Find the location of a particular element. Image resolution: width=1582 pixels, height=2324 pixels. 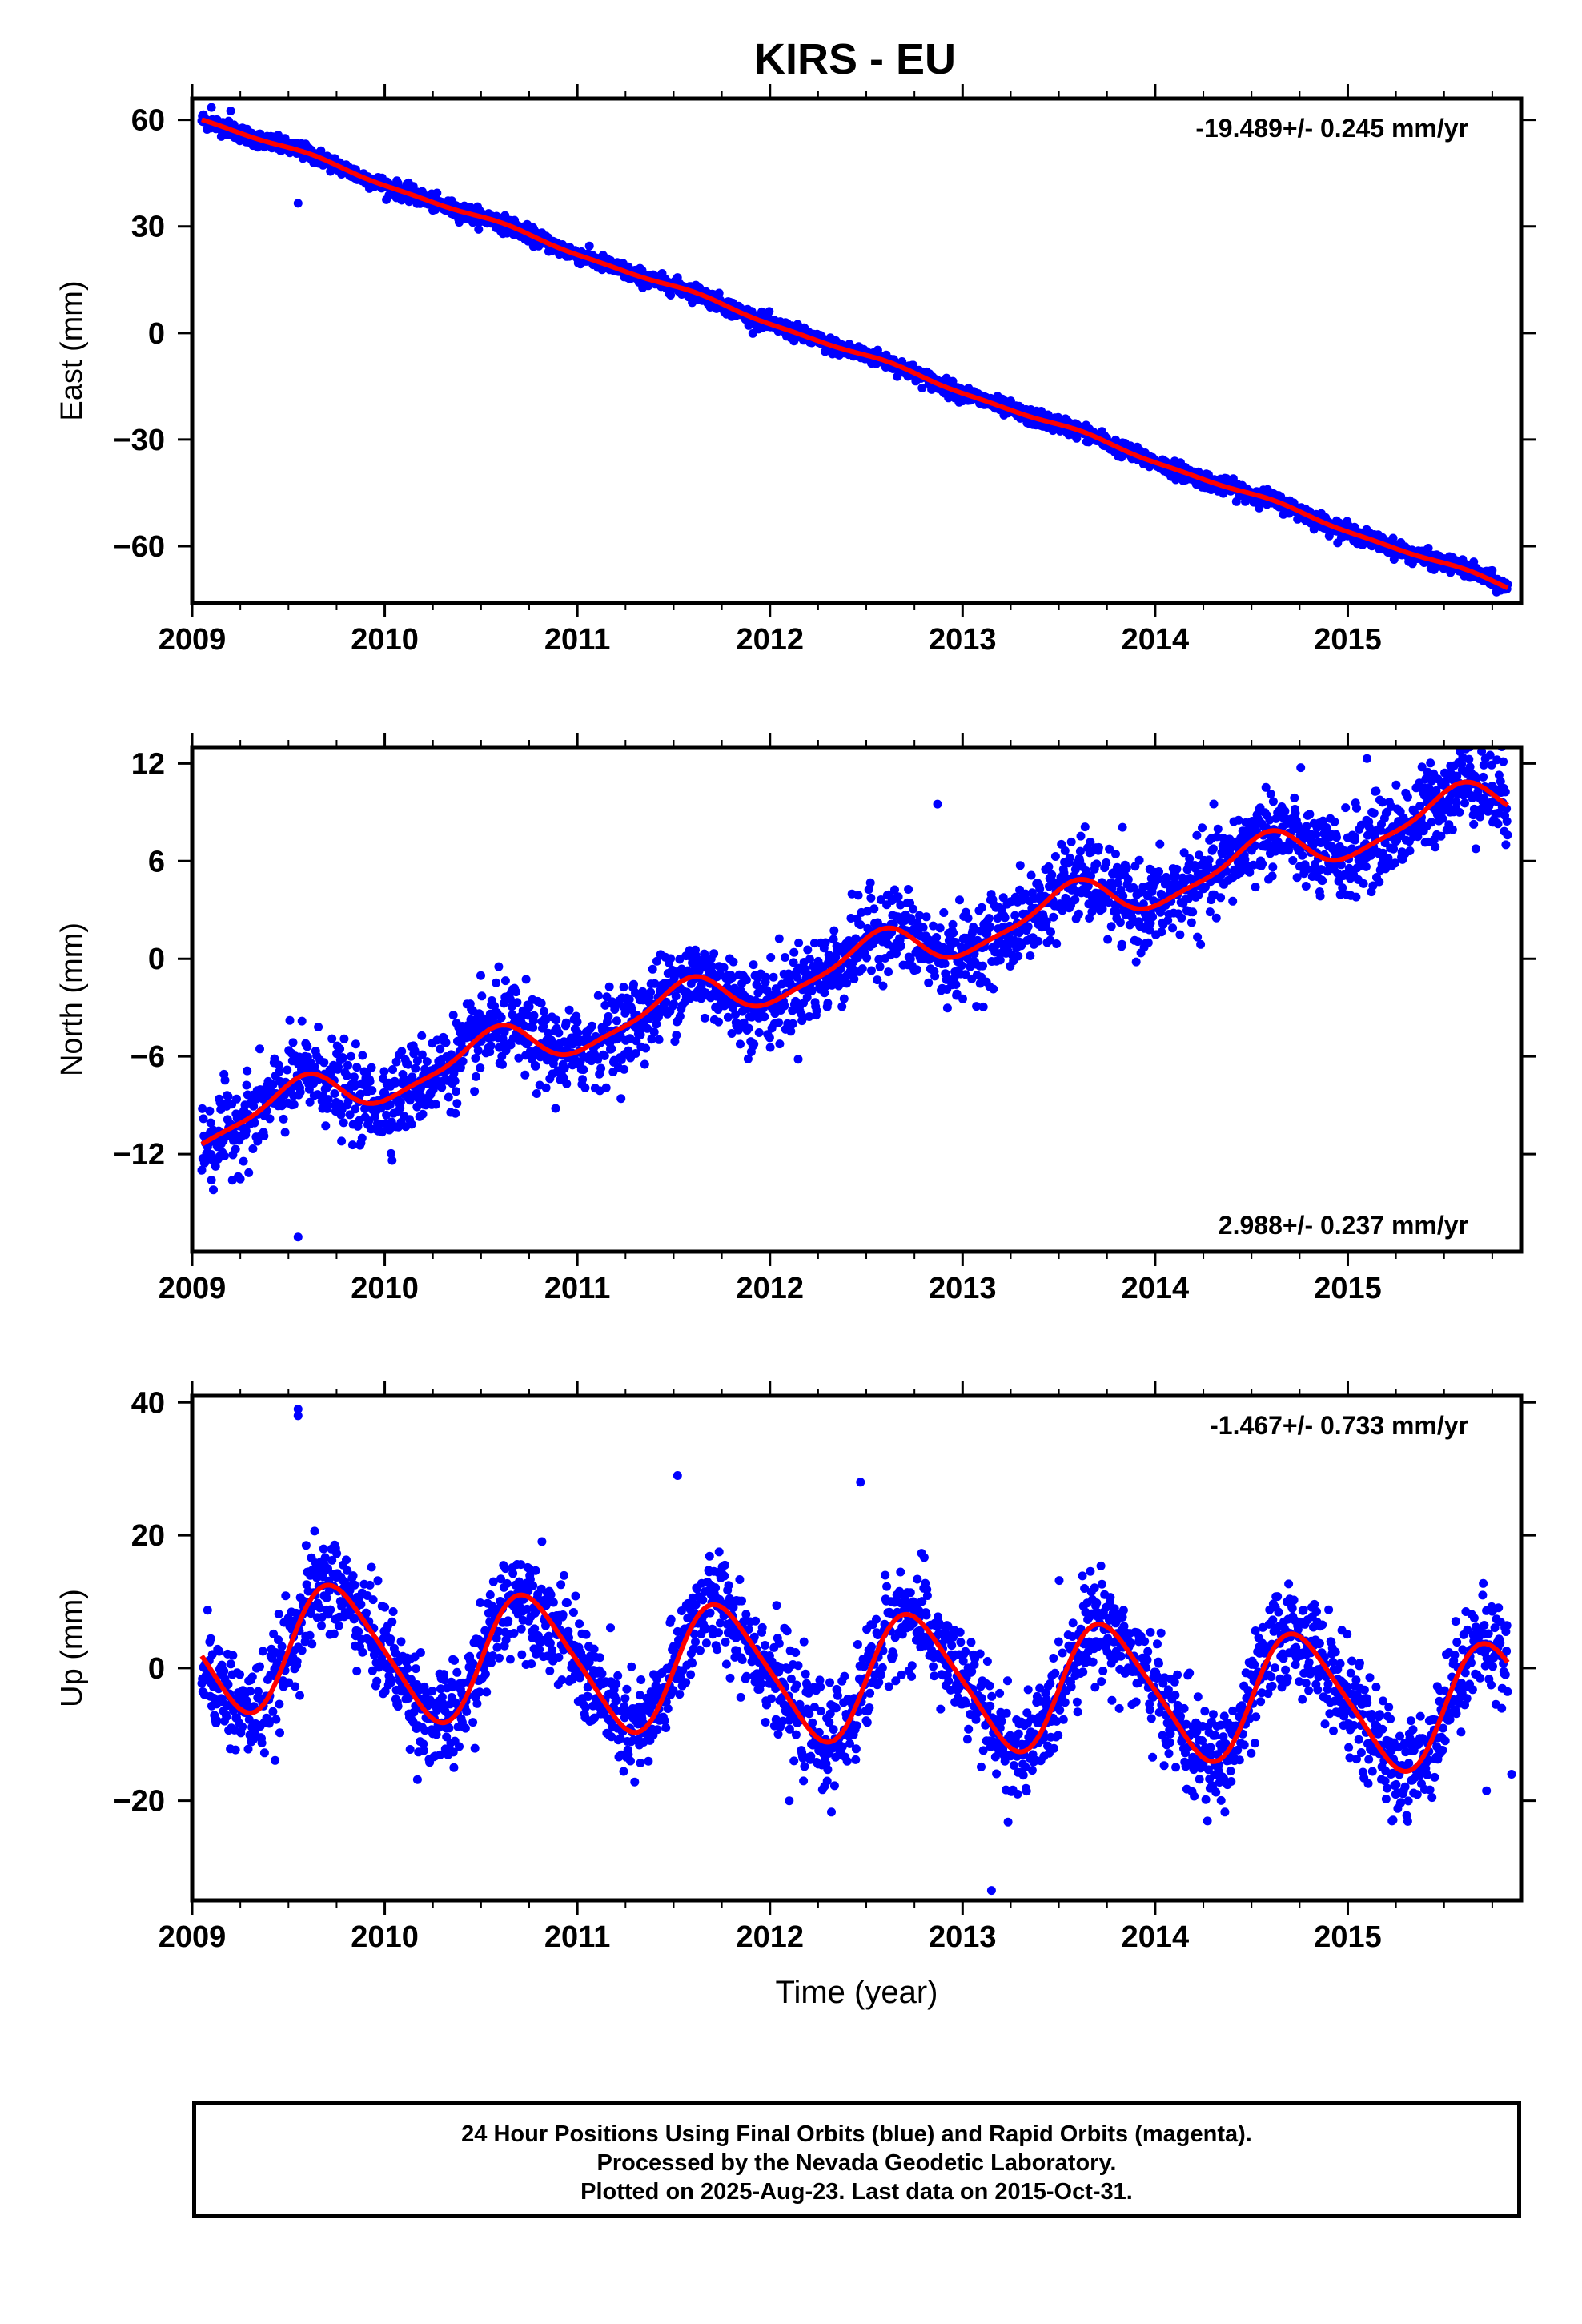

x-tick-label: 2009 is located at coordinates (193, 640).